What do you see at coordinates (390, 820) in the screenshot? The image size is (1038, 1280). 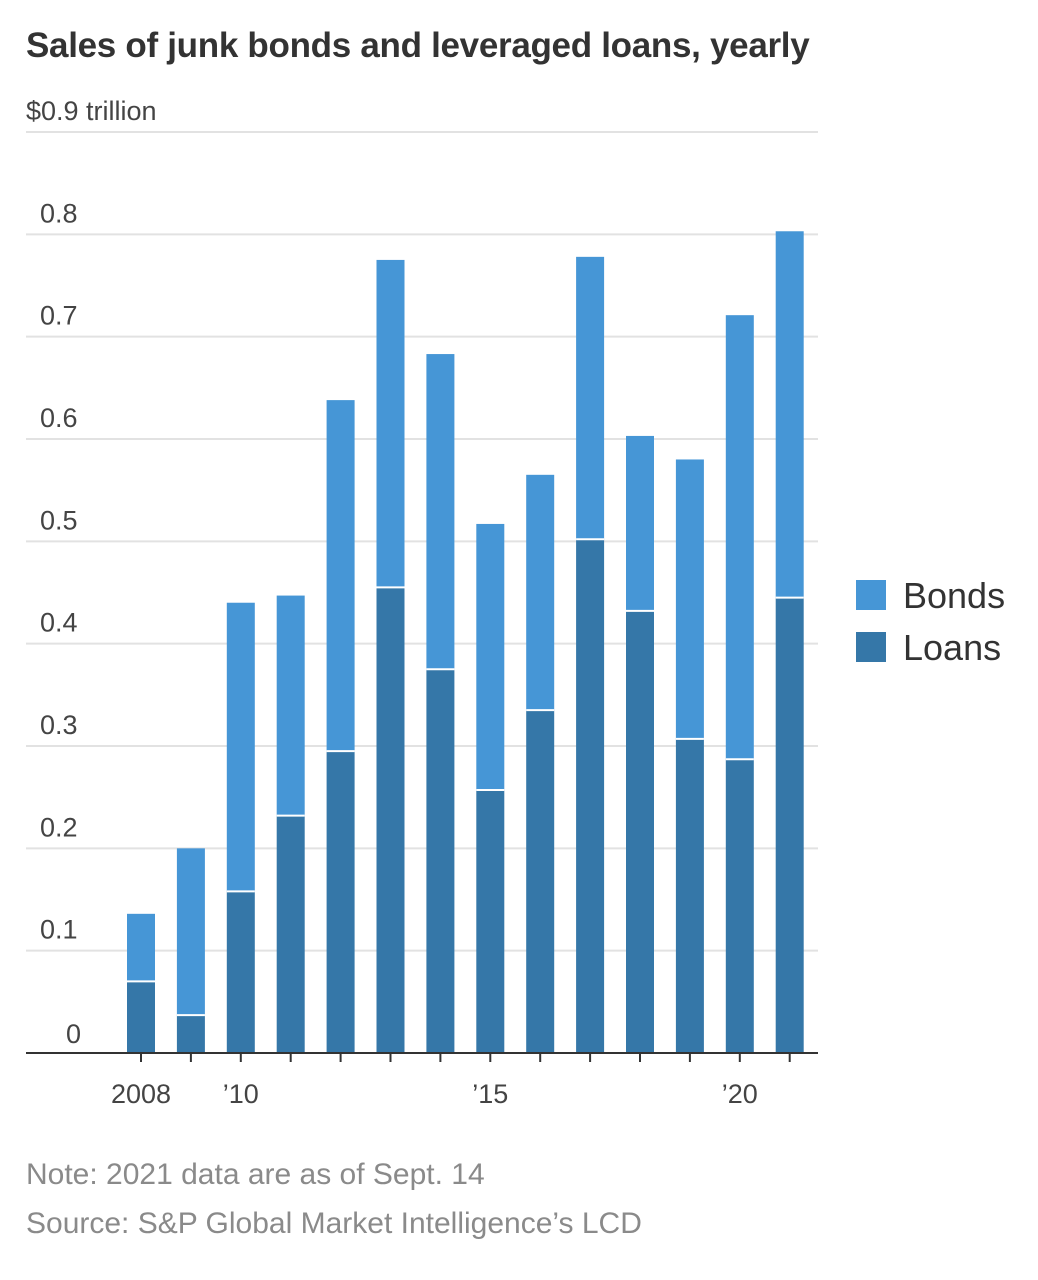 I see `bar-loans-2013` at bounding box center [390, 820].